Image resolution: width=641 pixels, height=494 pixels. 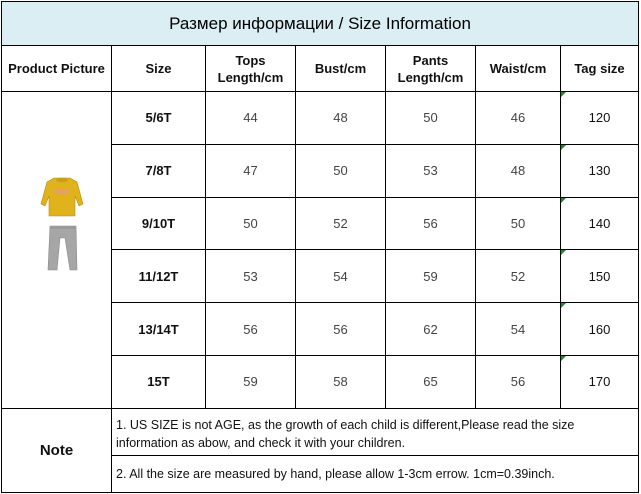 What do you see at coordinates (518, 277) in the screenshot?
I see `waist-cell: 52` at bounding box center [518, 277].